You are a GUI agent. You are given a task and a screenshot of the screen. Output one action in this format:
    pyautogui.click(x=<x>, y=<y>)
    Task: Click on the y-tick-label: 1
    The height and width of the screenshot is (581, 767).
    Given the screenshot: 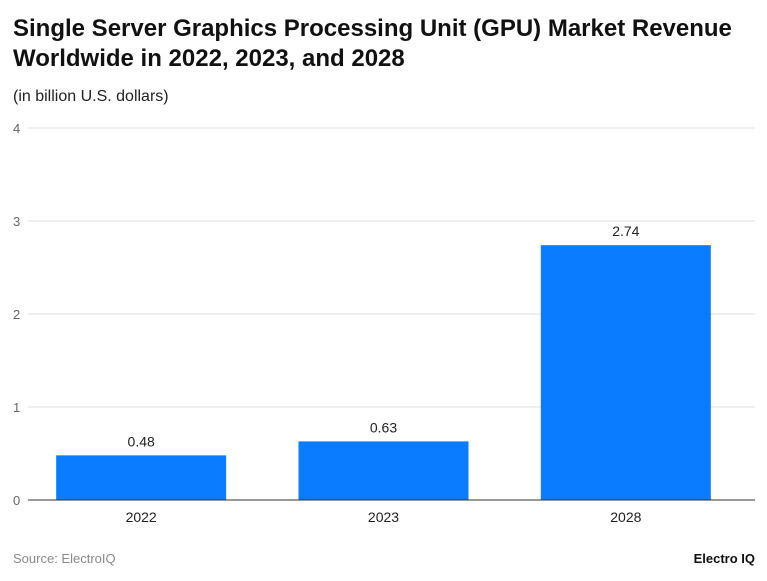 What is the action you would take?
    pyautogui.click(x=16, y=407)
    